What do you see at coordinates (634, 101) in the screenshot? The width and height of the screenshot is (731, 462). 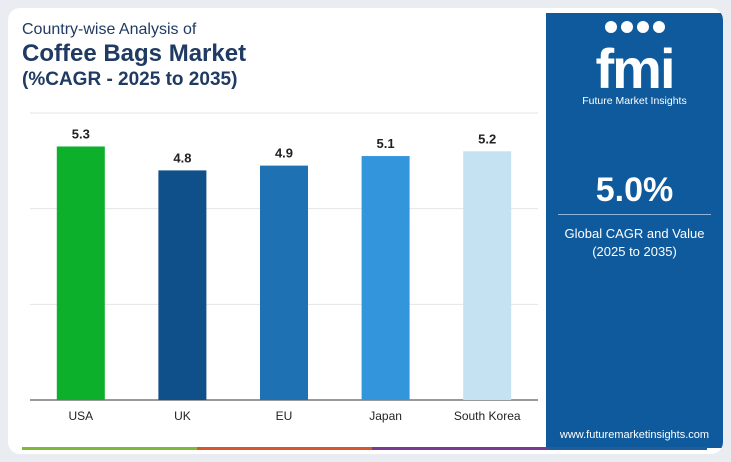 I see `brand-name: Future Market Insights` at bounding box center [634, 101].